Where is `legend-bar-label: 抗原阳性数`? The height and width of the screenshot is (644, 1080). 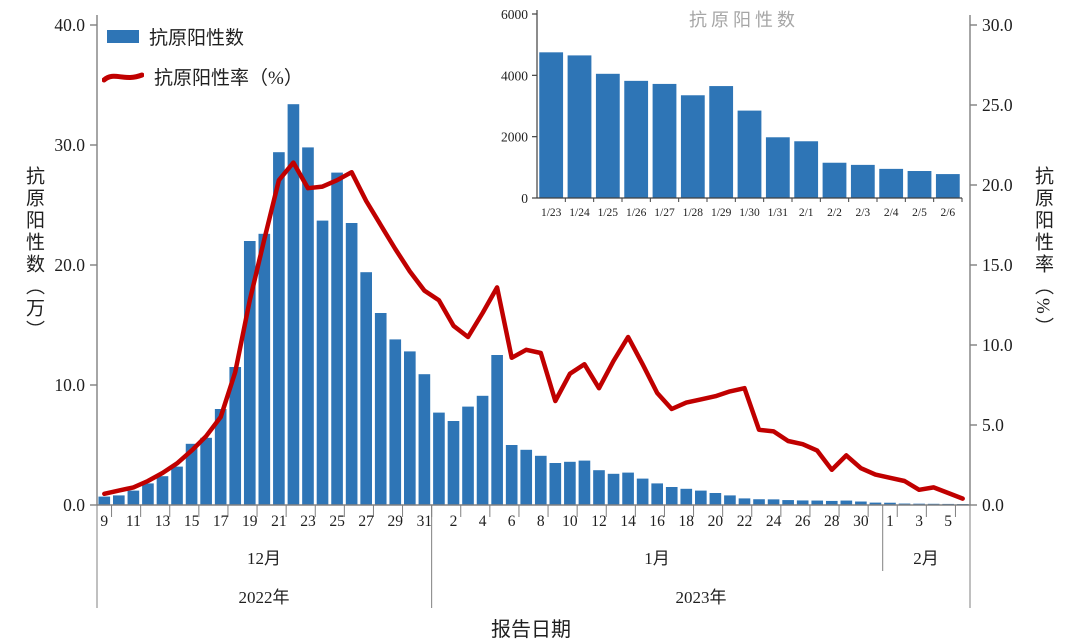 legend-bar-label: 抗原阳性数 is located at coordinates (197, 38).